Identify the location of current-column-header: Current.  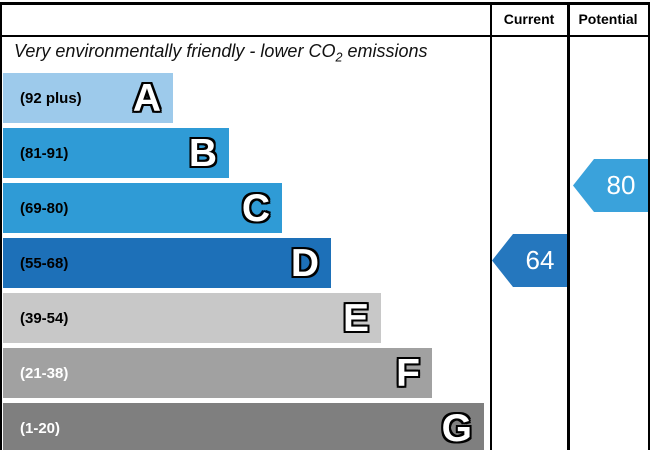
(529, 19).